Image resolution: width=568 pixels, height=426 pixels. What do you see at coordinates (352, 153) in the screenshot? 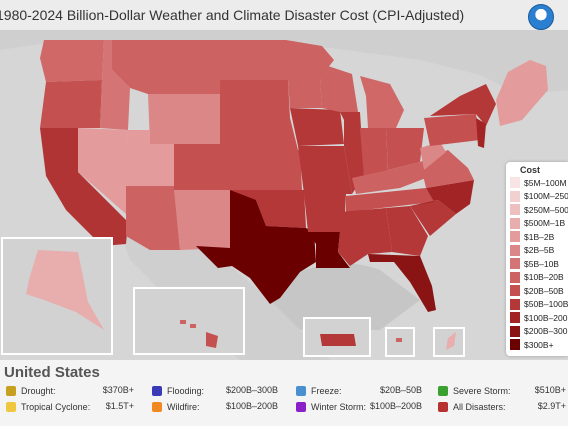
I see `state-illinois` at bounding box center [352, 153].